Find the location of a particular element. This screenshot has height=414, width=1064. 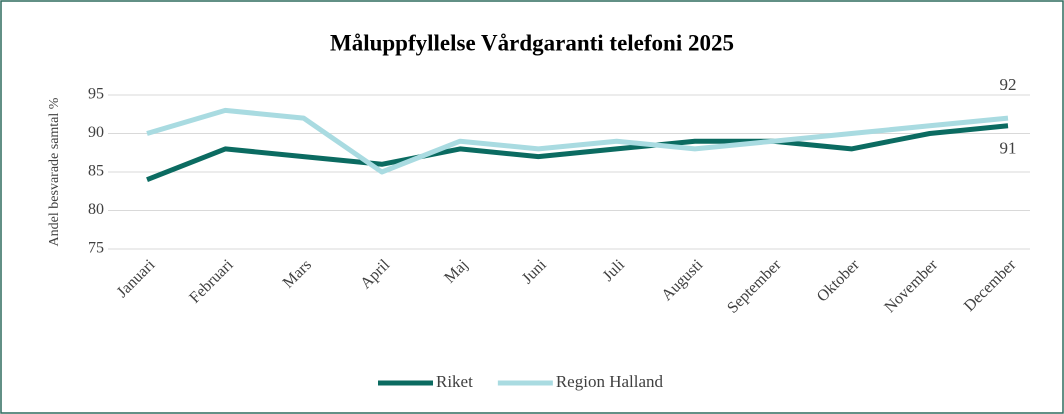

data-label: 91 is located at coordinates (1008, 148).